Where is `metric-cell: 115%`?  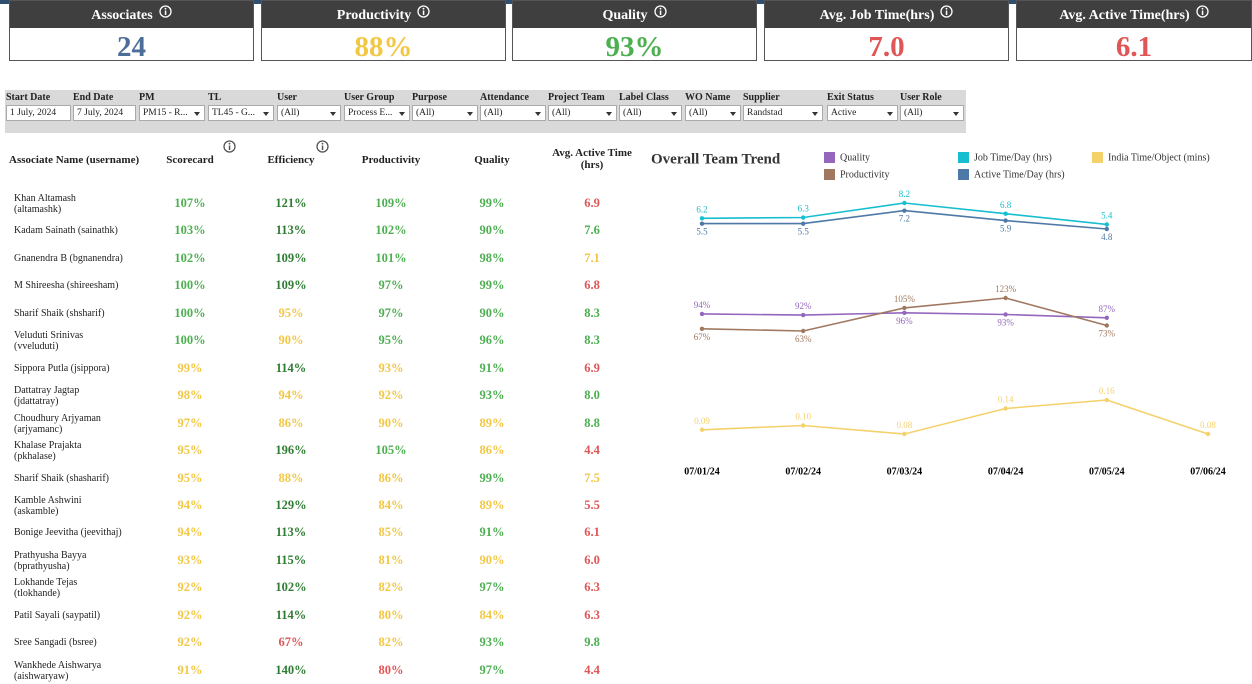
metric-cell: 115% is located at coordinates (291, 559).